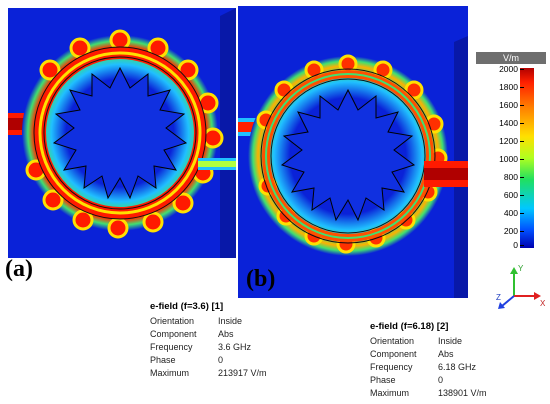 The height and width of the screenshot is (404, 550). I want to click on info-value: 138901 V/m, so click(462, 393).